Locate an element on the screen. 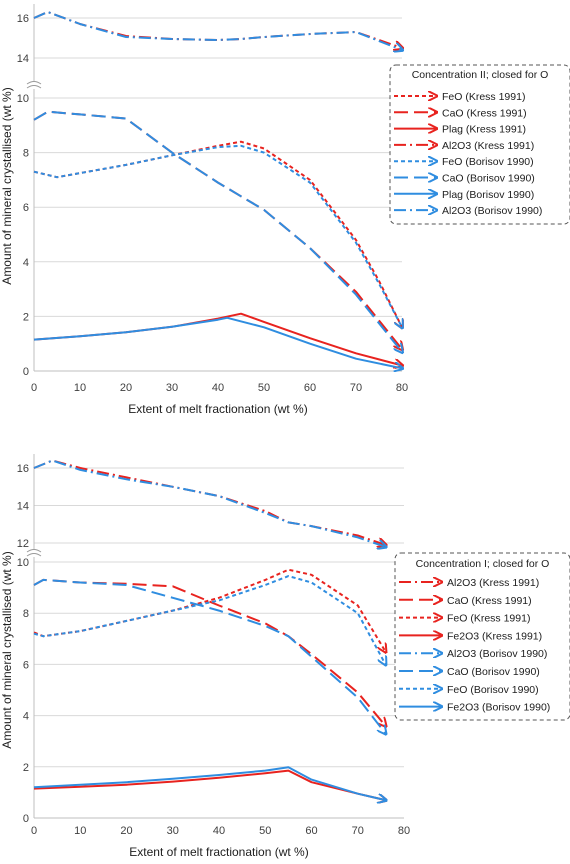 The height and width of the screenshot is (864, 570). y-tick-label: 12 is located at coordinates (23, 544).